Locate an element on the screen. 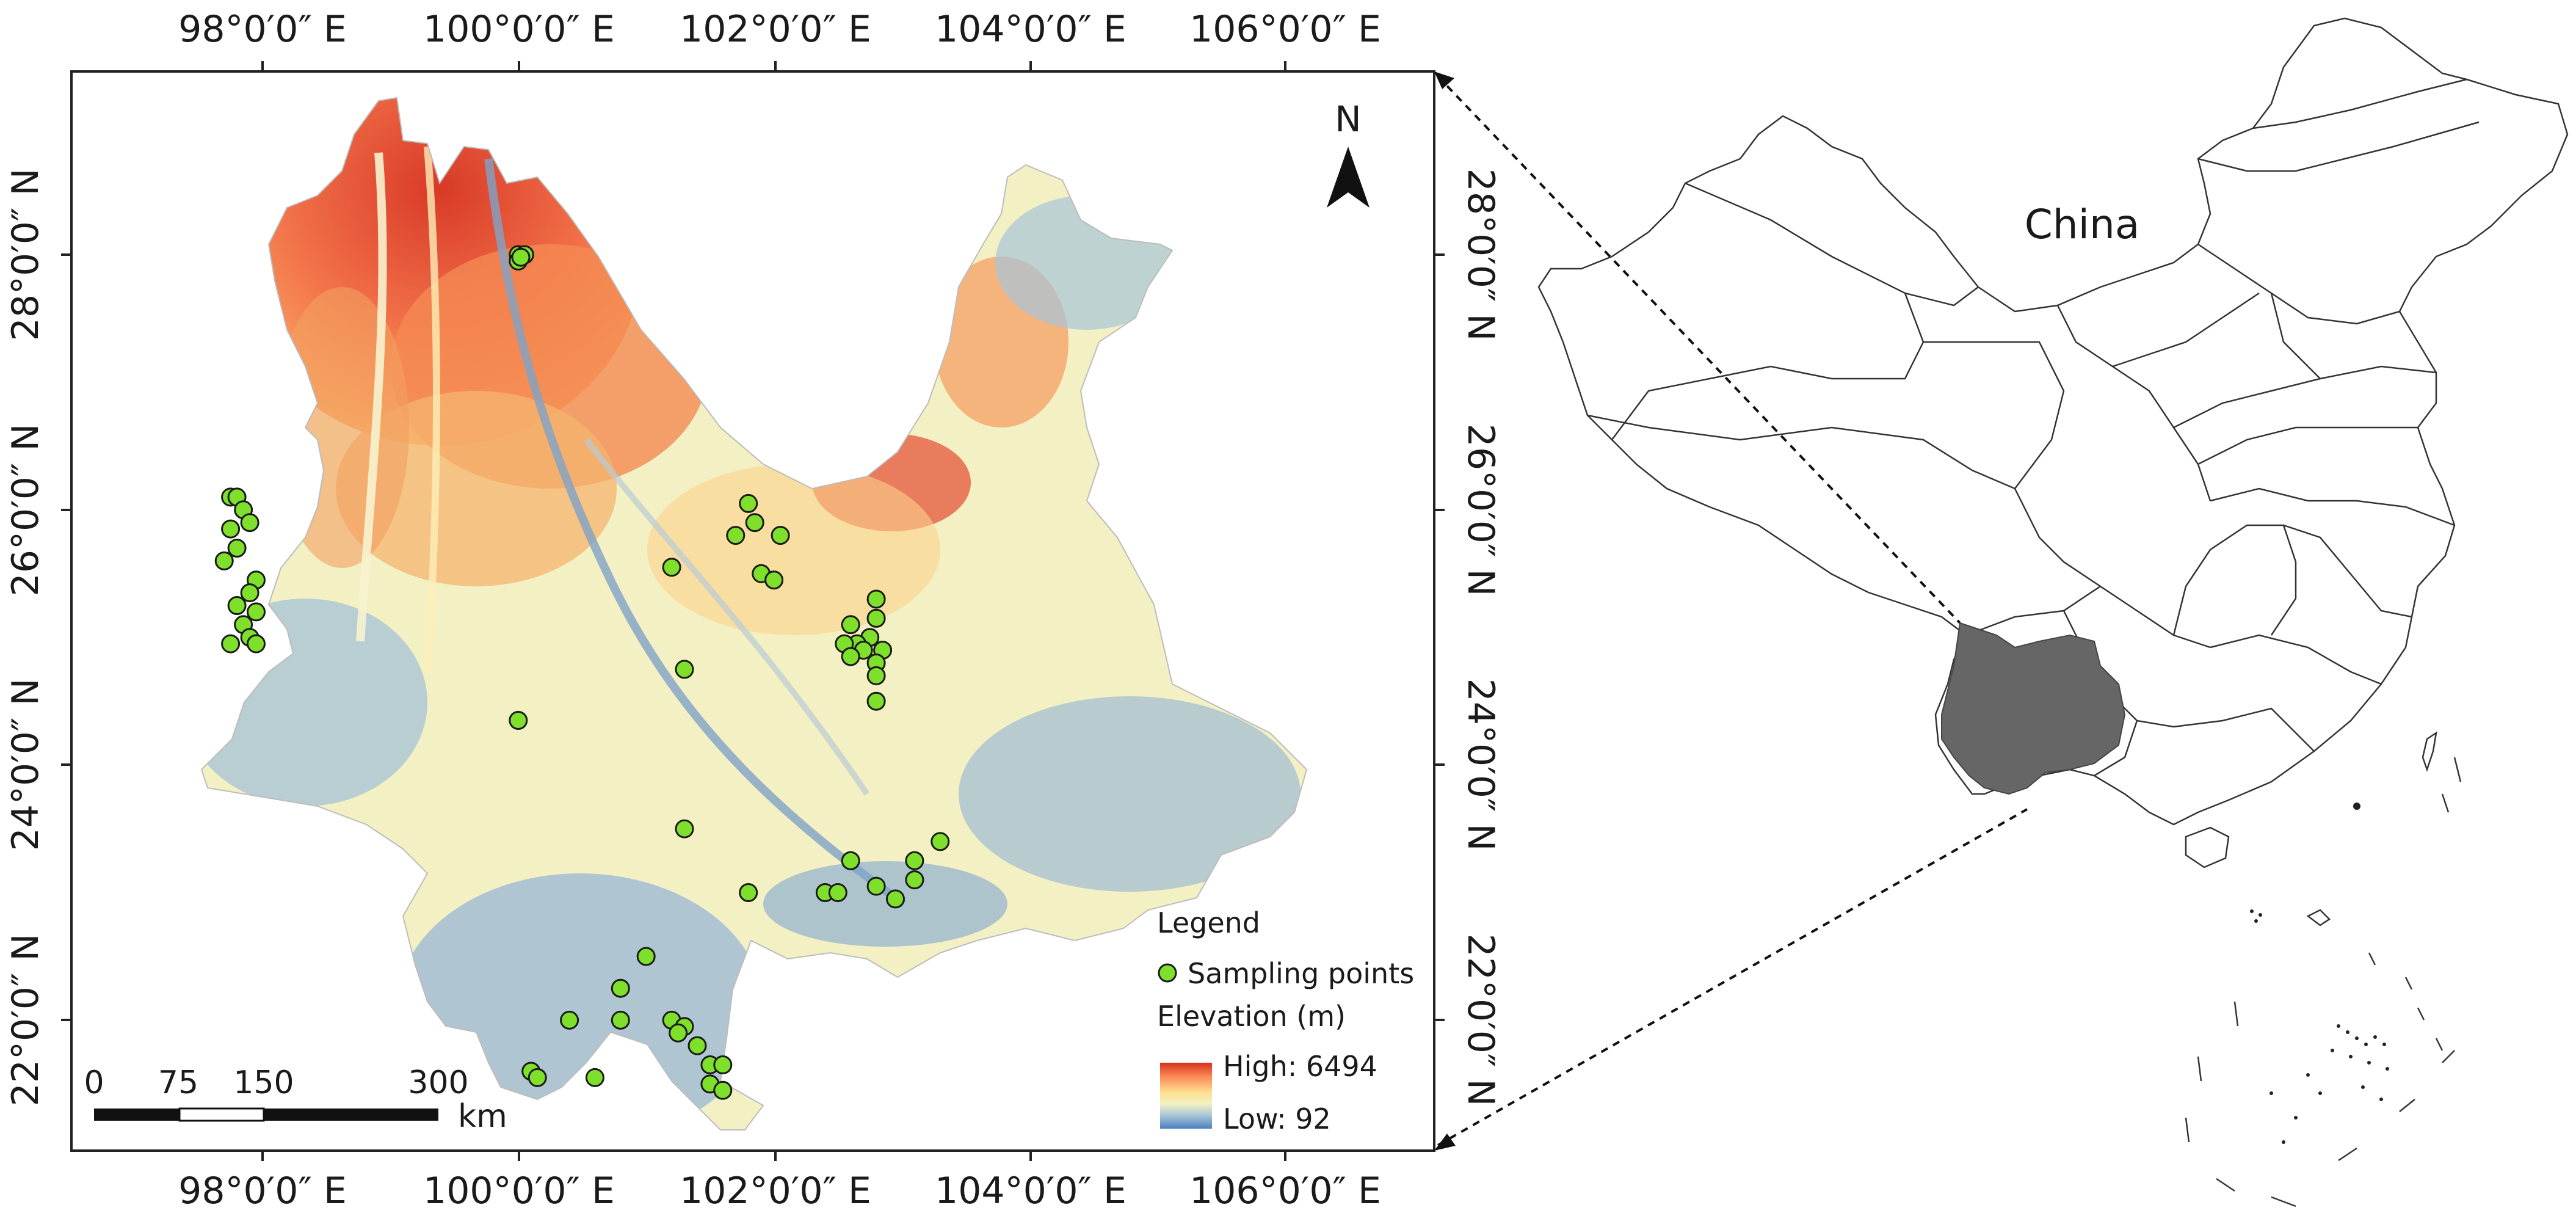  right-lat-label: 26°0′0″ N is located at coordinates (1480, 510).